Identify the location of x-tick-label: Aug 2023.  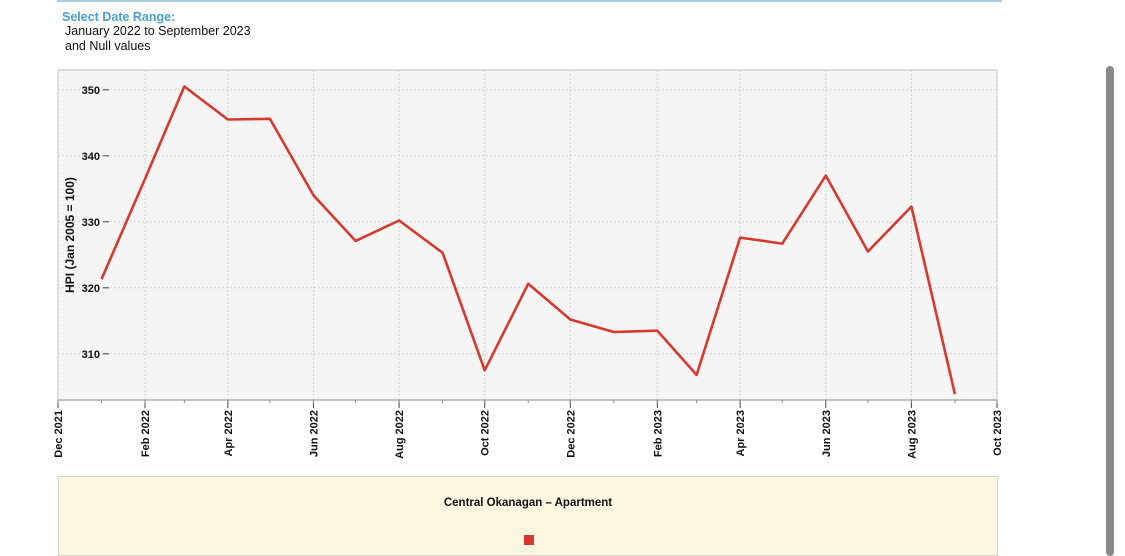
(912, 434).